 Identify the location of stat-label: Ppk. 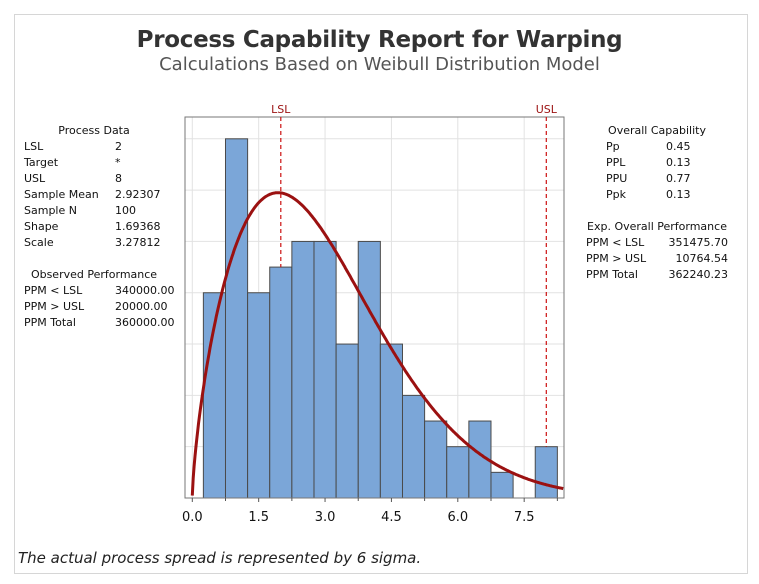
(616, 194).